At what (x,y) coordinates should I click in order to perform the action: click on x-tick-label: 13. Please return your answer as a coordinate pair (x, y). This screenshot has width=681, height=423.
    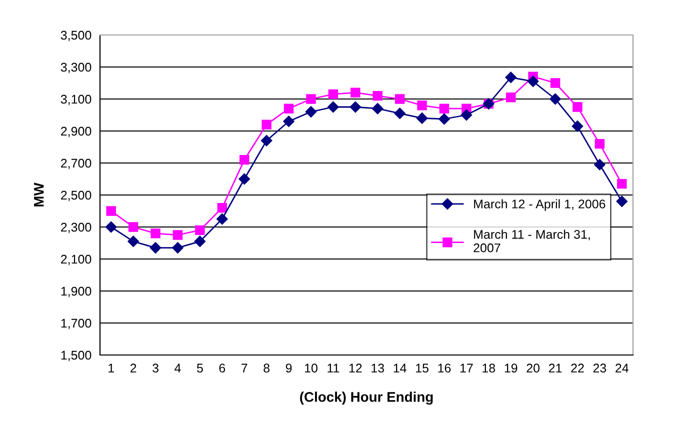
    Looking at the image, I should click on (378, 368).